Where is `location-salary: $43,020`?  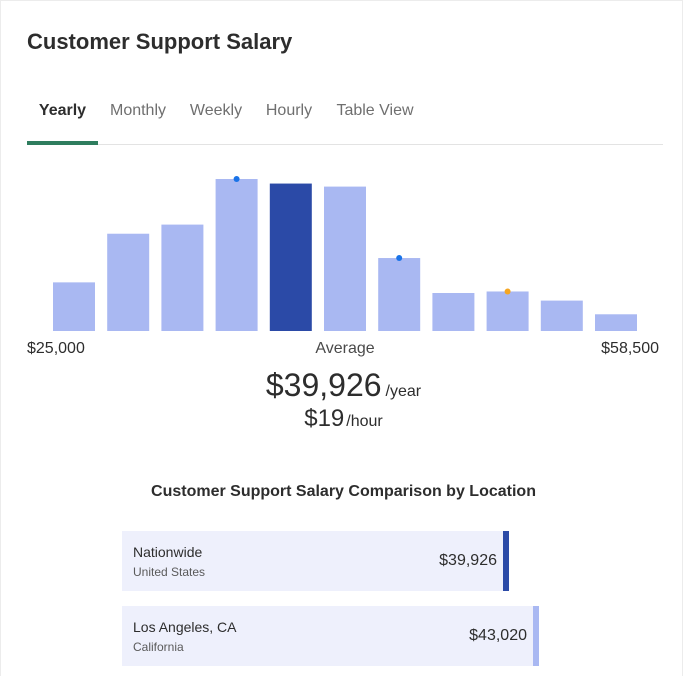
location-salary: $43,020 is located at coordinates (498, 635).